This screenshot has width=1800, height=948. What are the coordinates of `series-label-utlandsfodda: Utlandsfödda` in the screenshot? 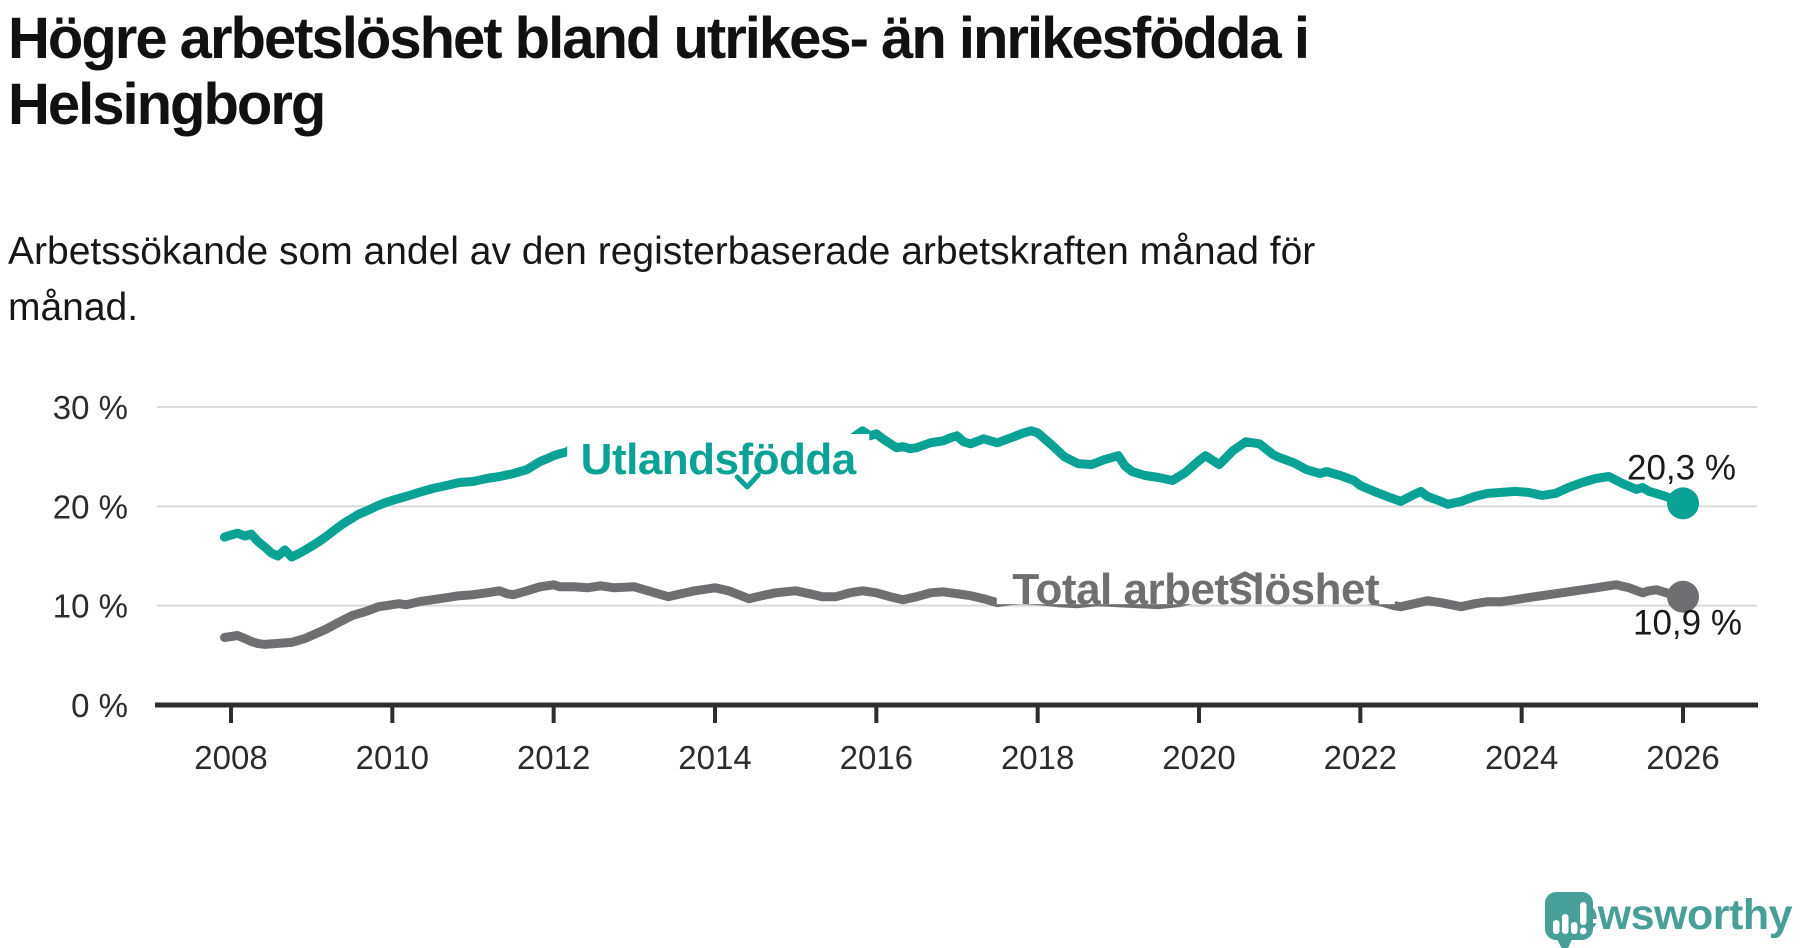 It's located at (719, 459).